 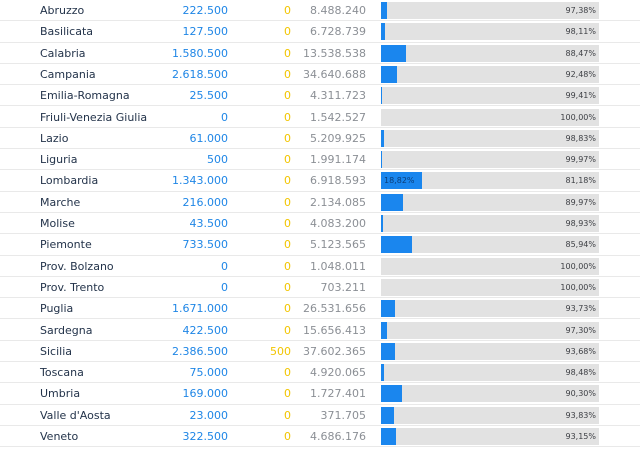 I want to click on progress-bar: 18,82% 81,18%, so click(x=490, y=181).